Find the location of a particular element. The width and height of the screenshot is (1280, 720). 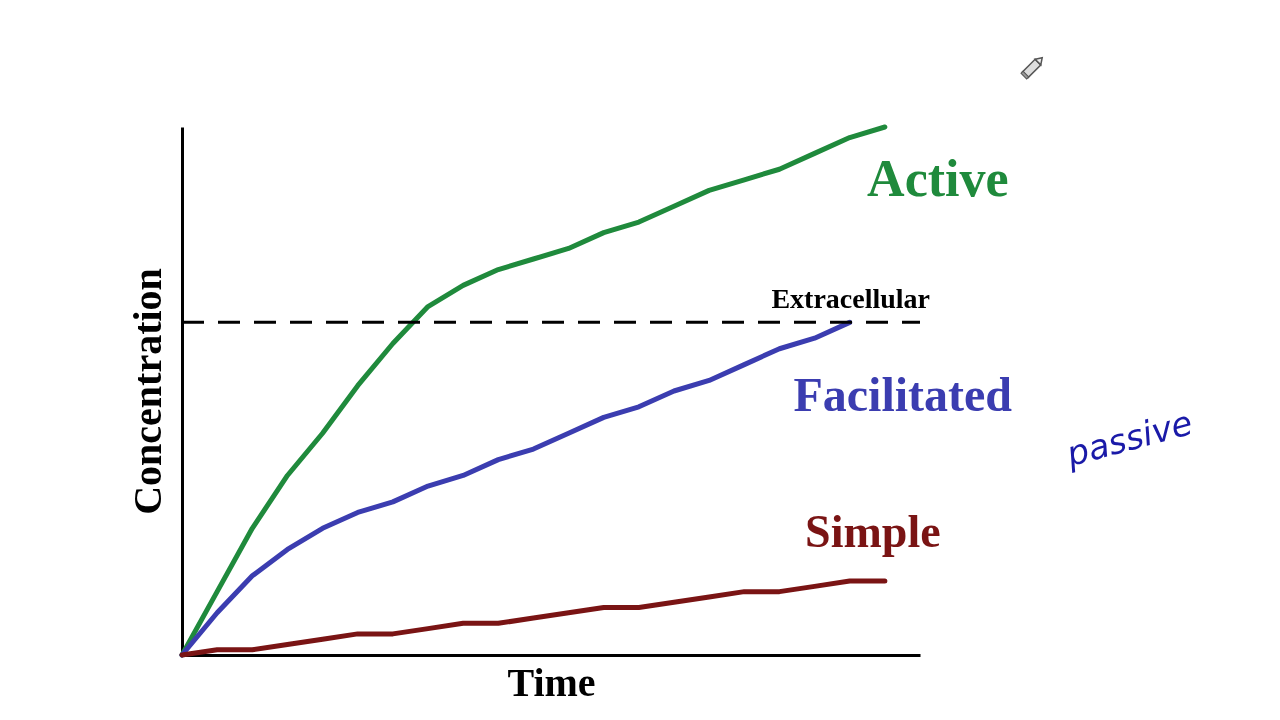

series-label: Simple is located at coordinates (873, 532).